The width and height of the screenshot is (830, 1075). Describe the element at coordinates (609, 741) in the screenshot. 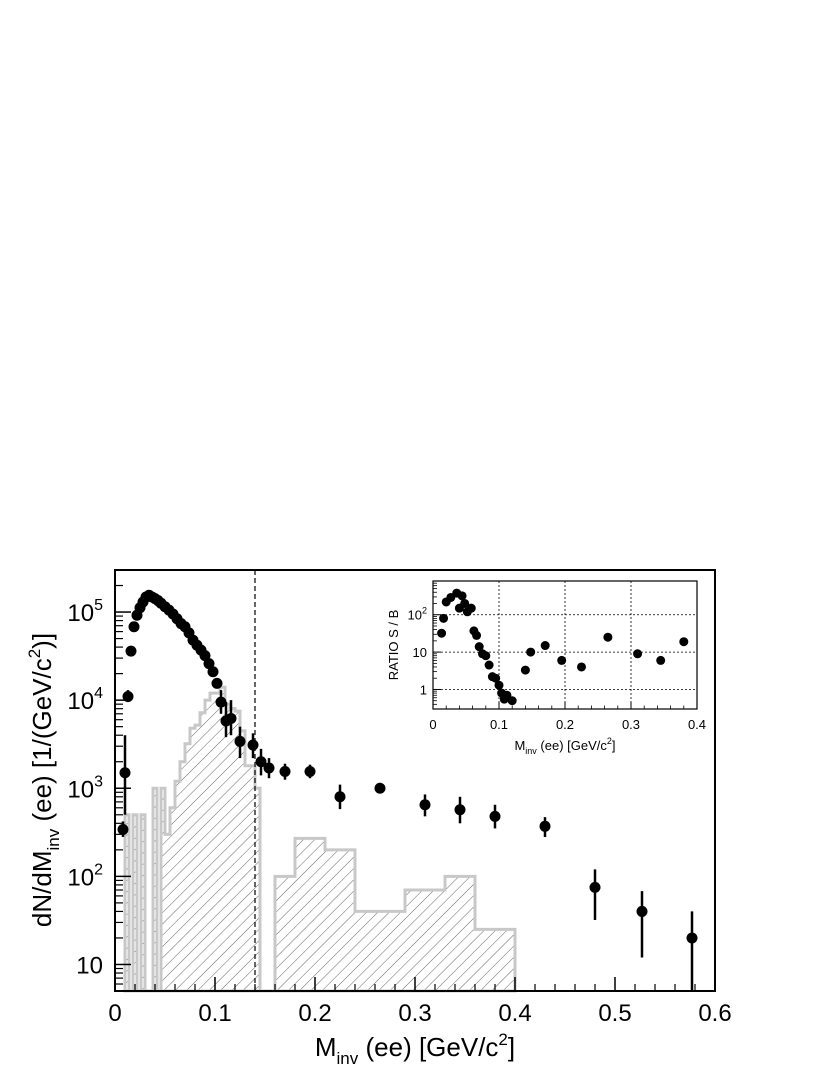

I see `inset-x-label-sup: 2` at that location.